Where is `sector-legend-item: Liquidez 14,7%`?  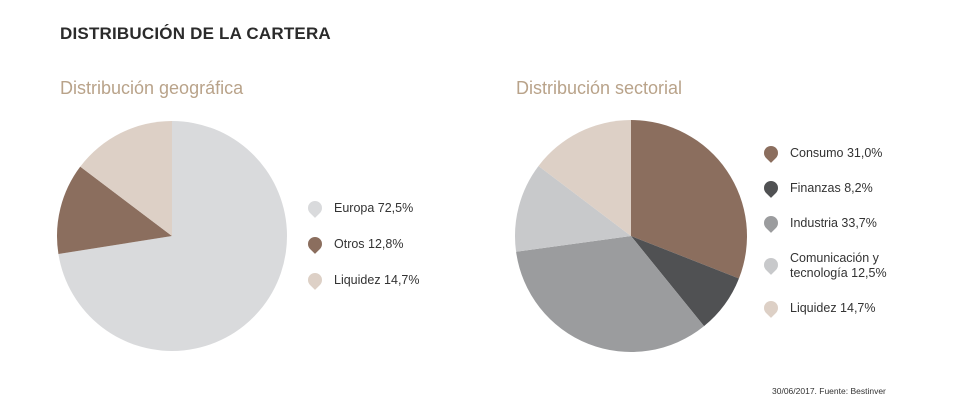 sector-legend-item: Liquidez 14,7% is located at coordinates (824, 307).